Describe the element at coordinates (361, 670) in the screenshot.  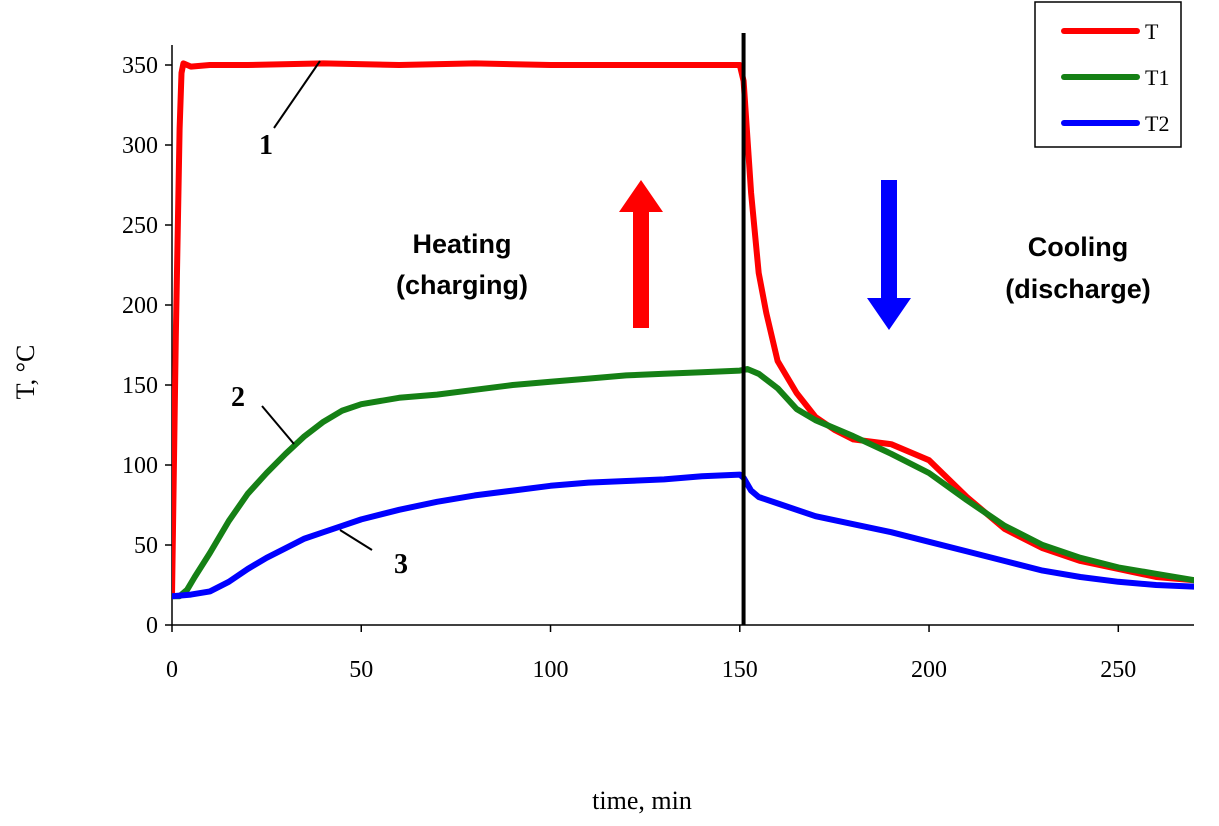
I see `x-tick-label: 50` at that location.